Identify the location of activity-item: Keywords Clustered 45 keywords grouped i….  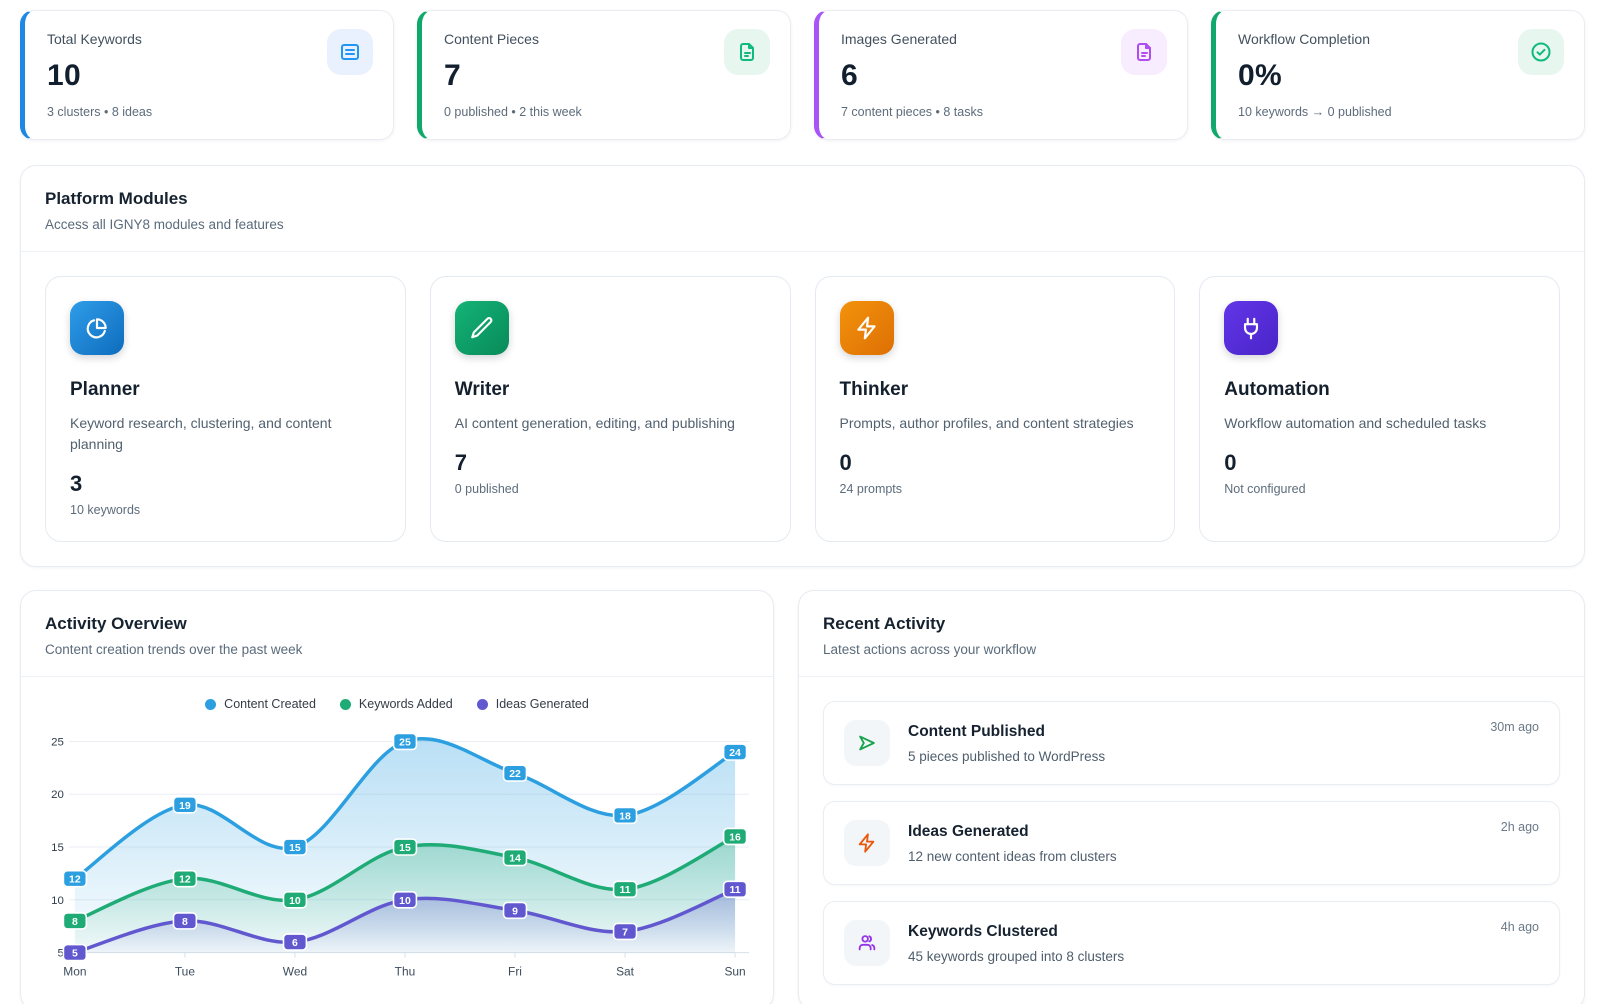
(1191, 943).